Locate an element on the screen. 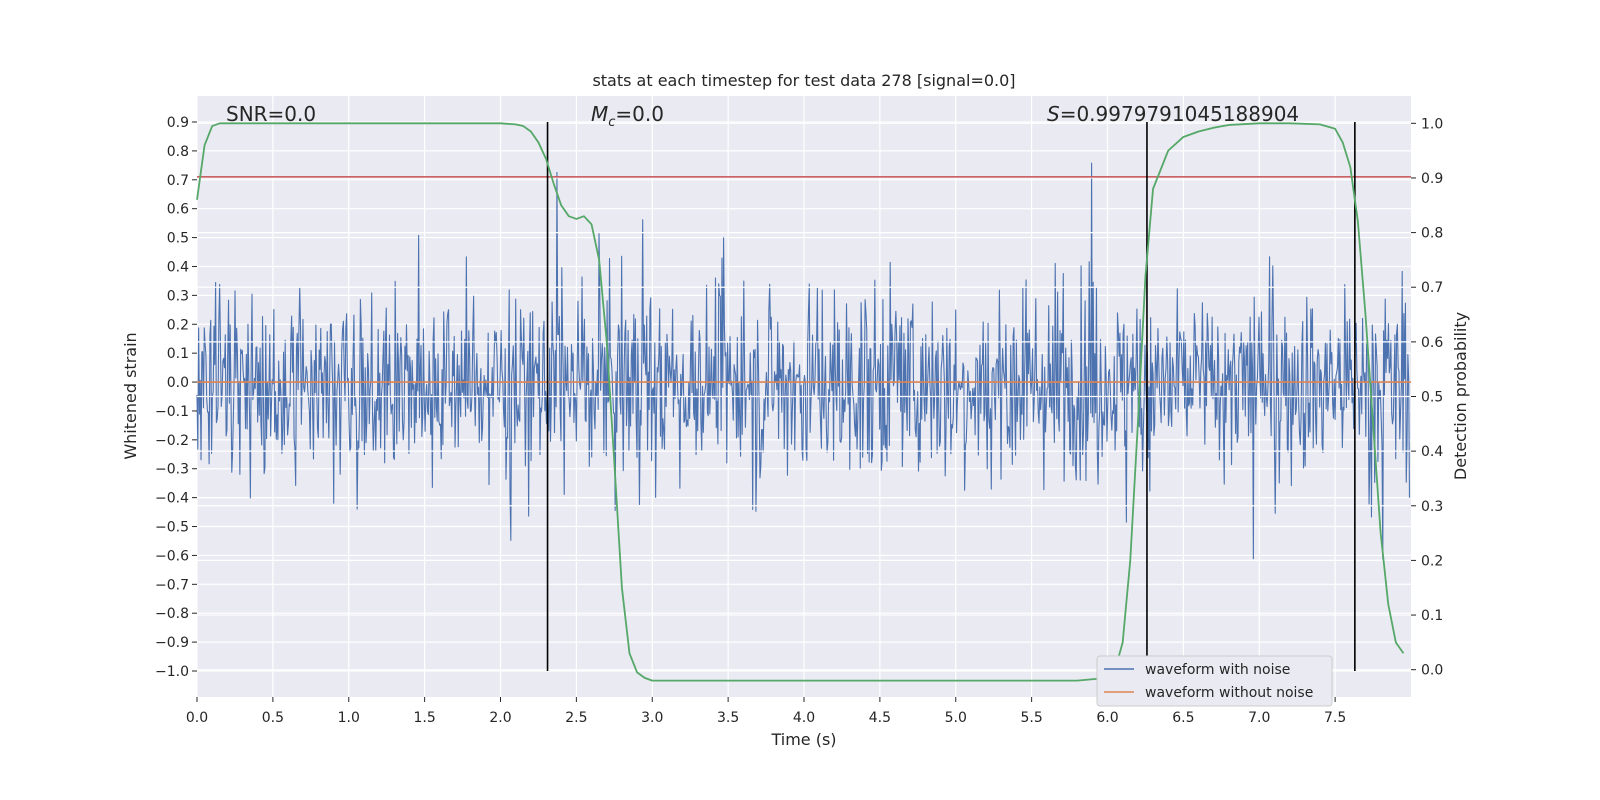 The image size is (1600, 800). x-tick-label: 1.0 is located at coordinates (349, 718).